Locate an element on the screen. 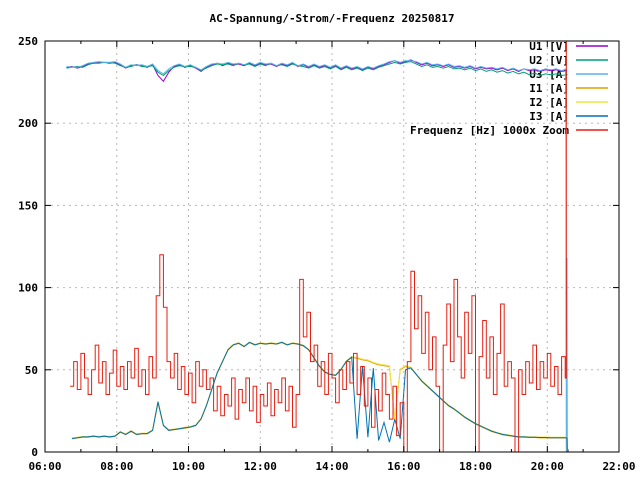 The width and height of the screenshot is (640, 480). legend-label: U1 [V] is located at coordinates (549, 46).